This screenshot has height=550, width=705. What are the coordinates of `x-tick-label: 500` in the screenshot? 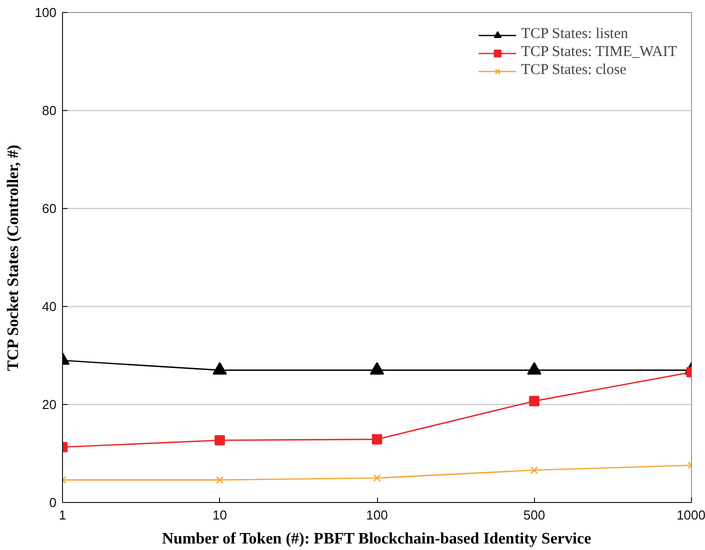 It's located at (534, 515).